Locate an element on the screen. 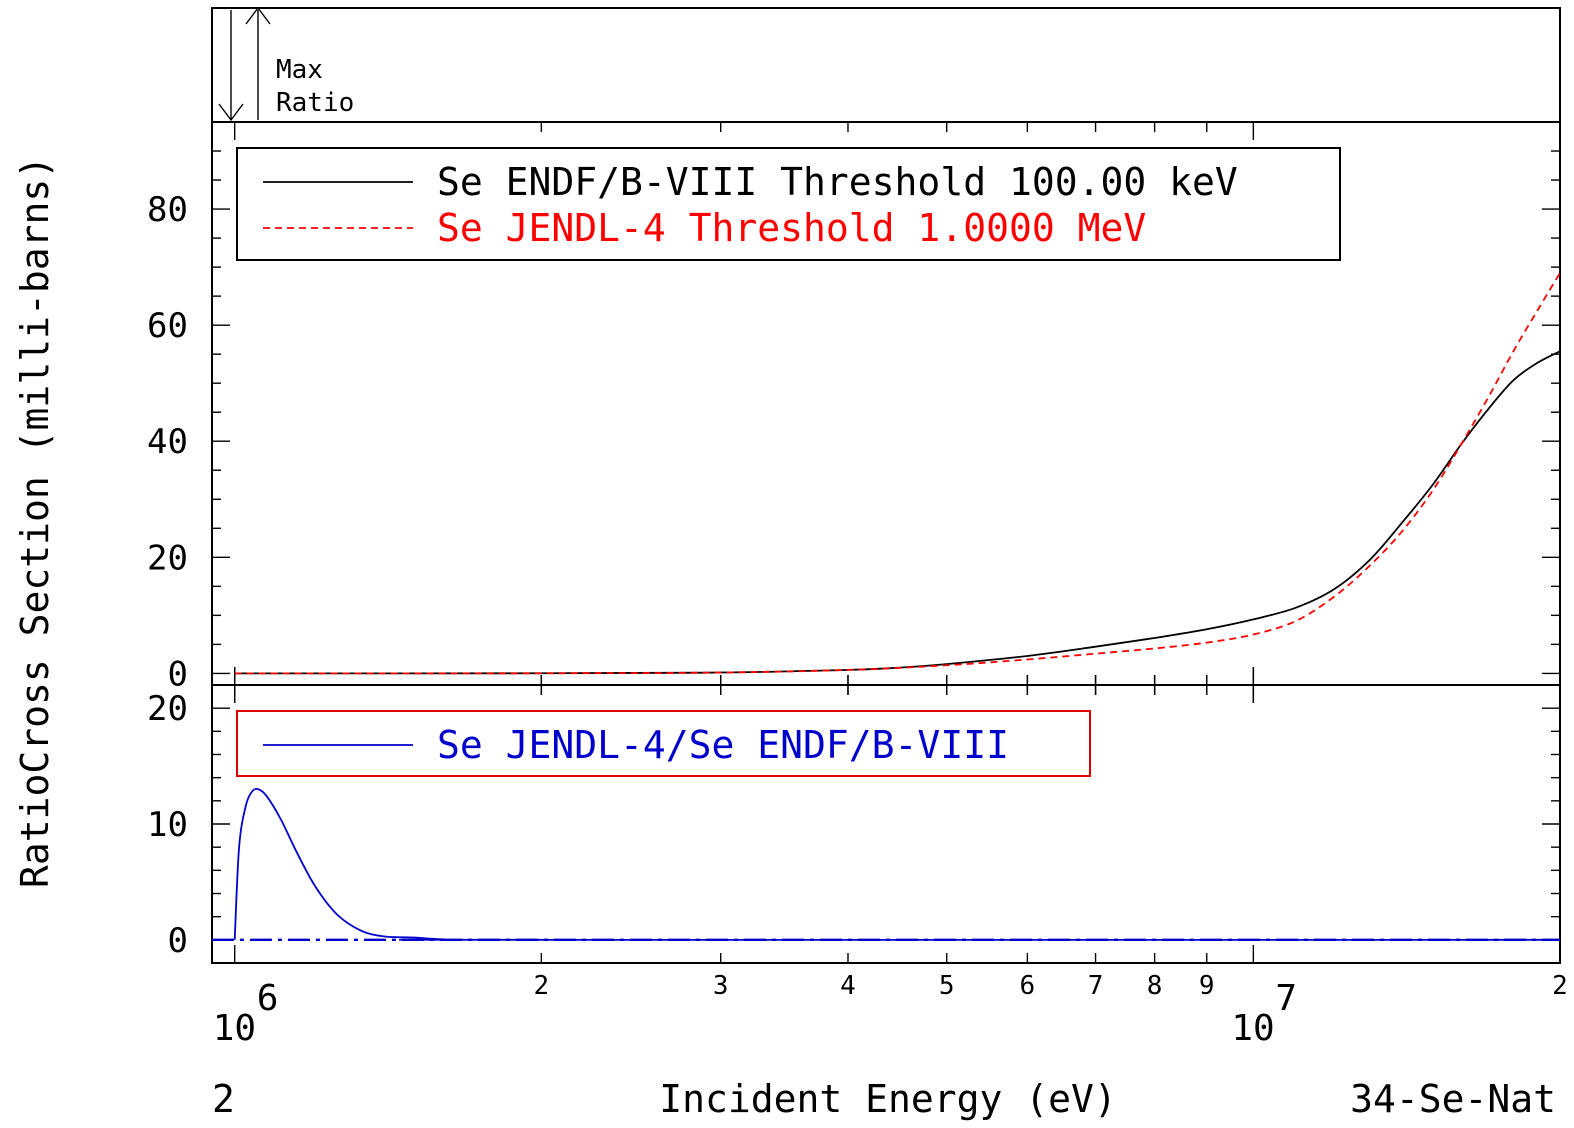 This screenshot has height=1128, width=1574. x-tick-label: 3 is located at coordinates (721, 986).